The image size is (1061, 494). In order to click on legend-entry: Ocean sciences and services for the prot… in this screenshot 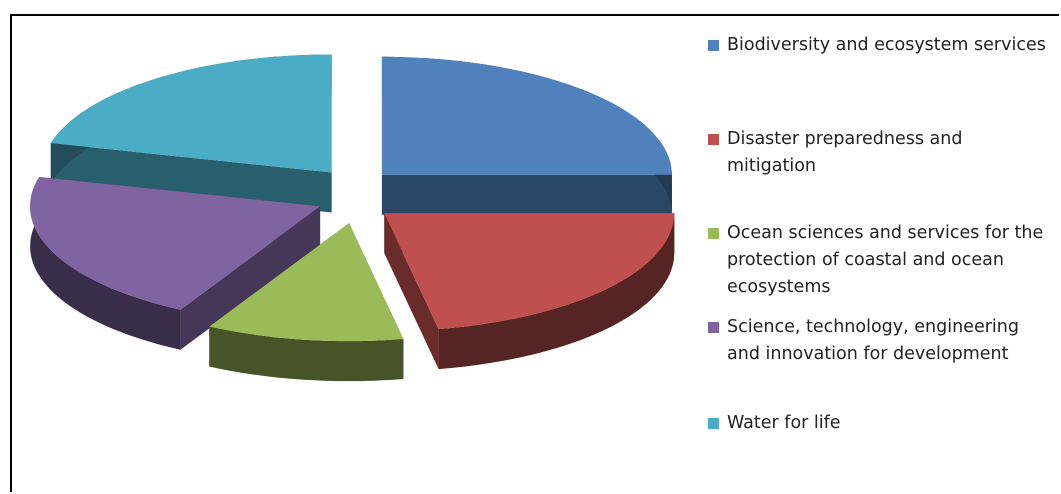, I will do `click(880, 260)`.